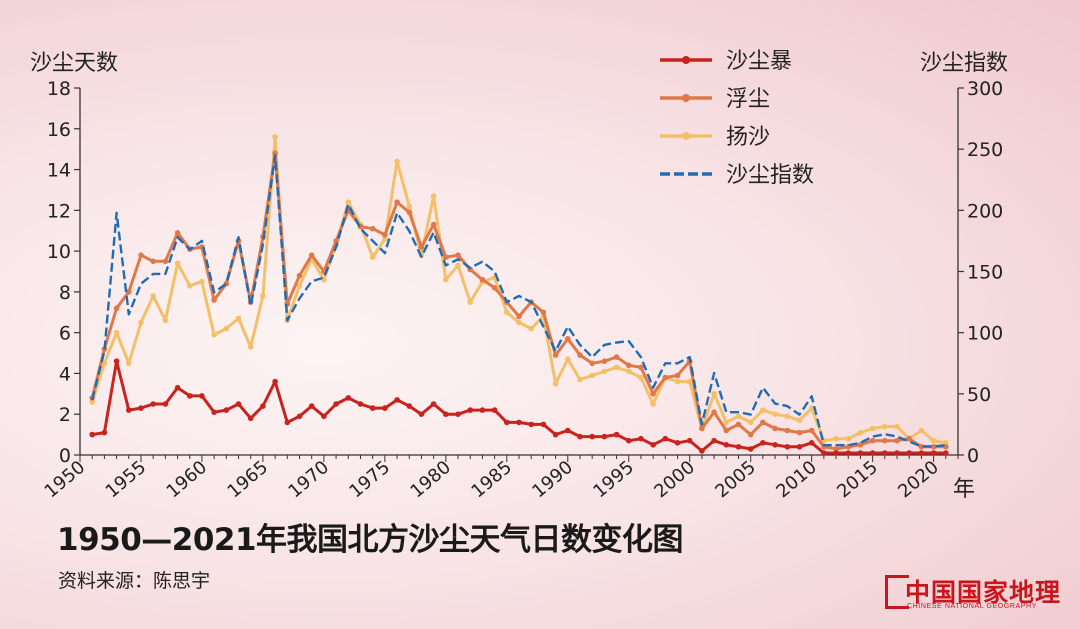 This screenshot has height=629, width=1080. Describe the element at coordinates (985, 273) in the screenshot. I see `y-right-tick-label: 150` at that location.